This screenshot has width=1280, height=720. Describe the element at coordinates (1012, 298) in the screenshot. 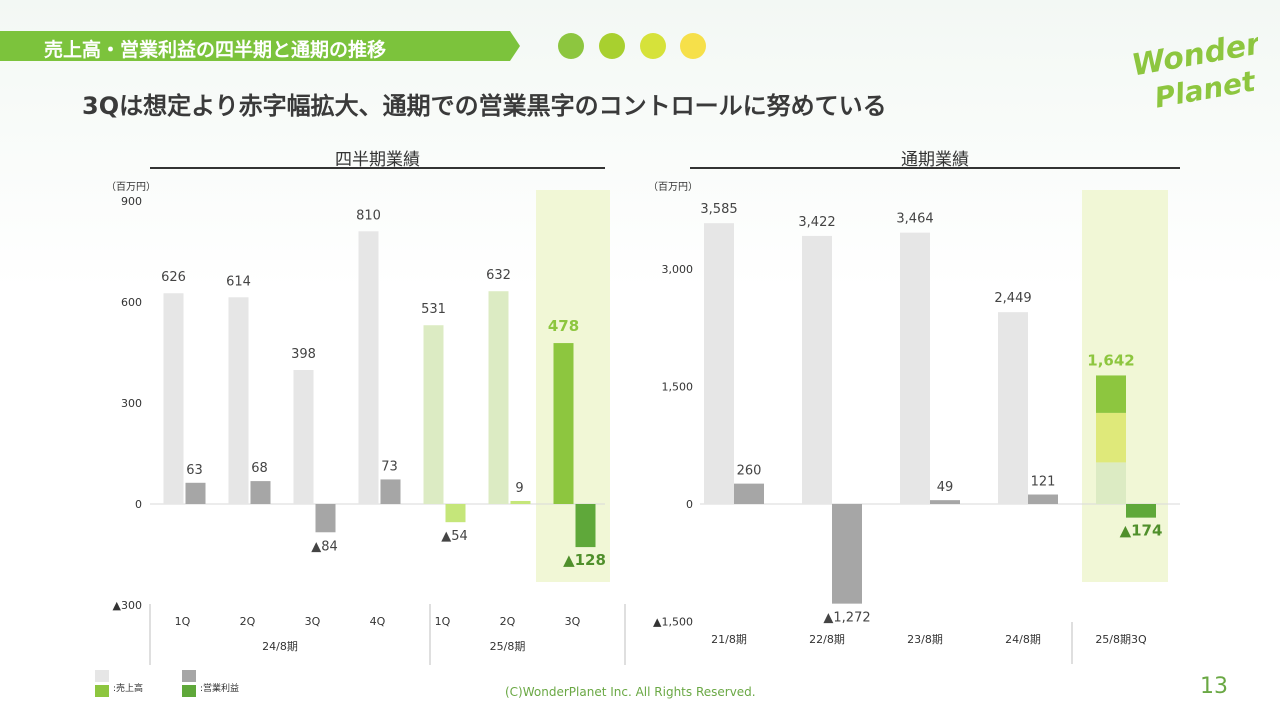

I see `annual-sales-label: 2,449` at that location.